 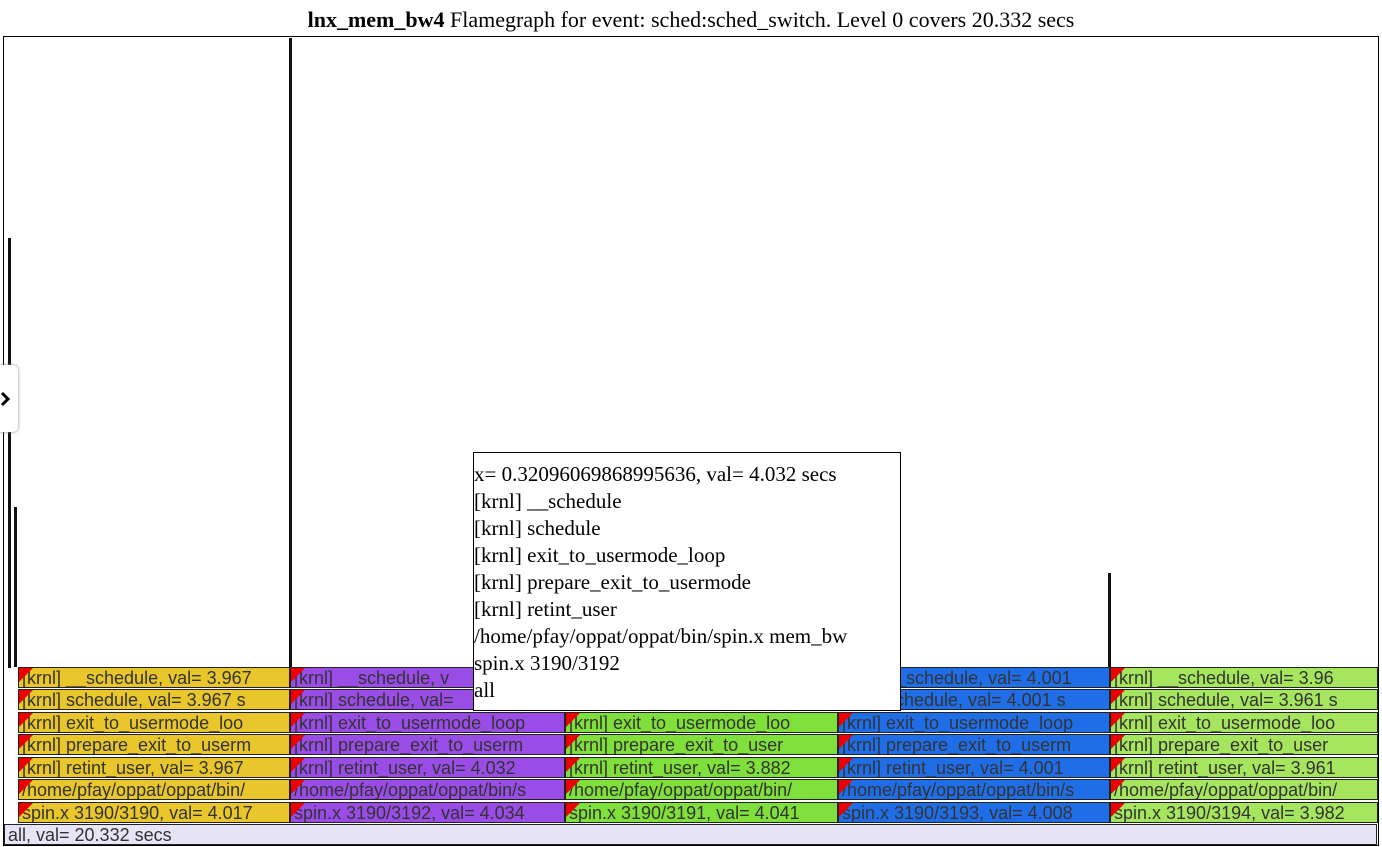 I want to click on title-bold: lnx_mem_bw4, so click(x=376, y=19).